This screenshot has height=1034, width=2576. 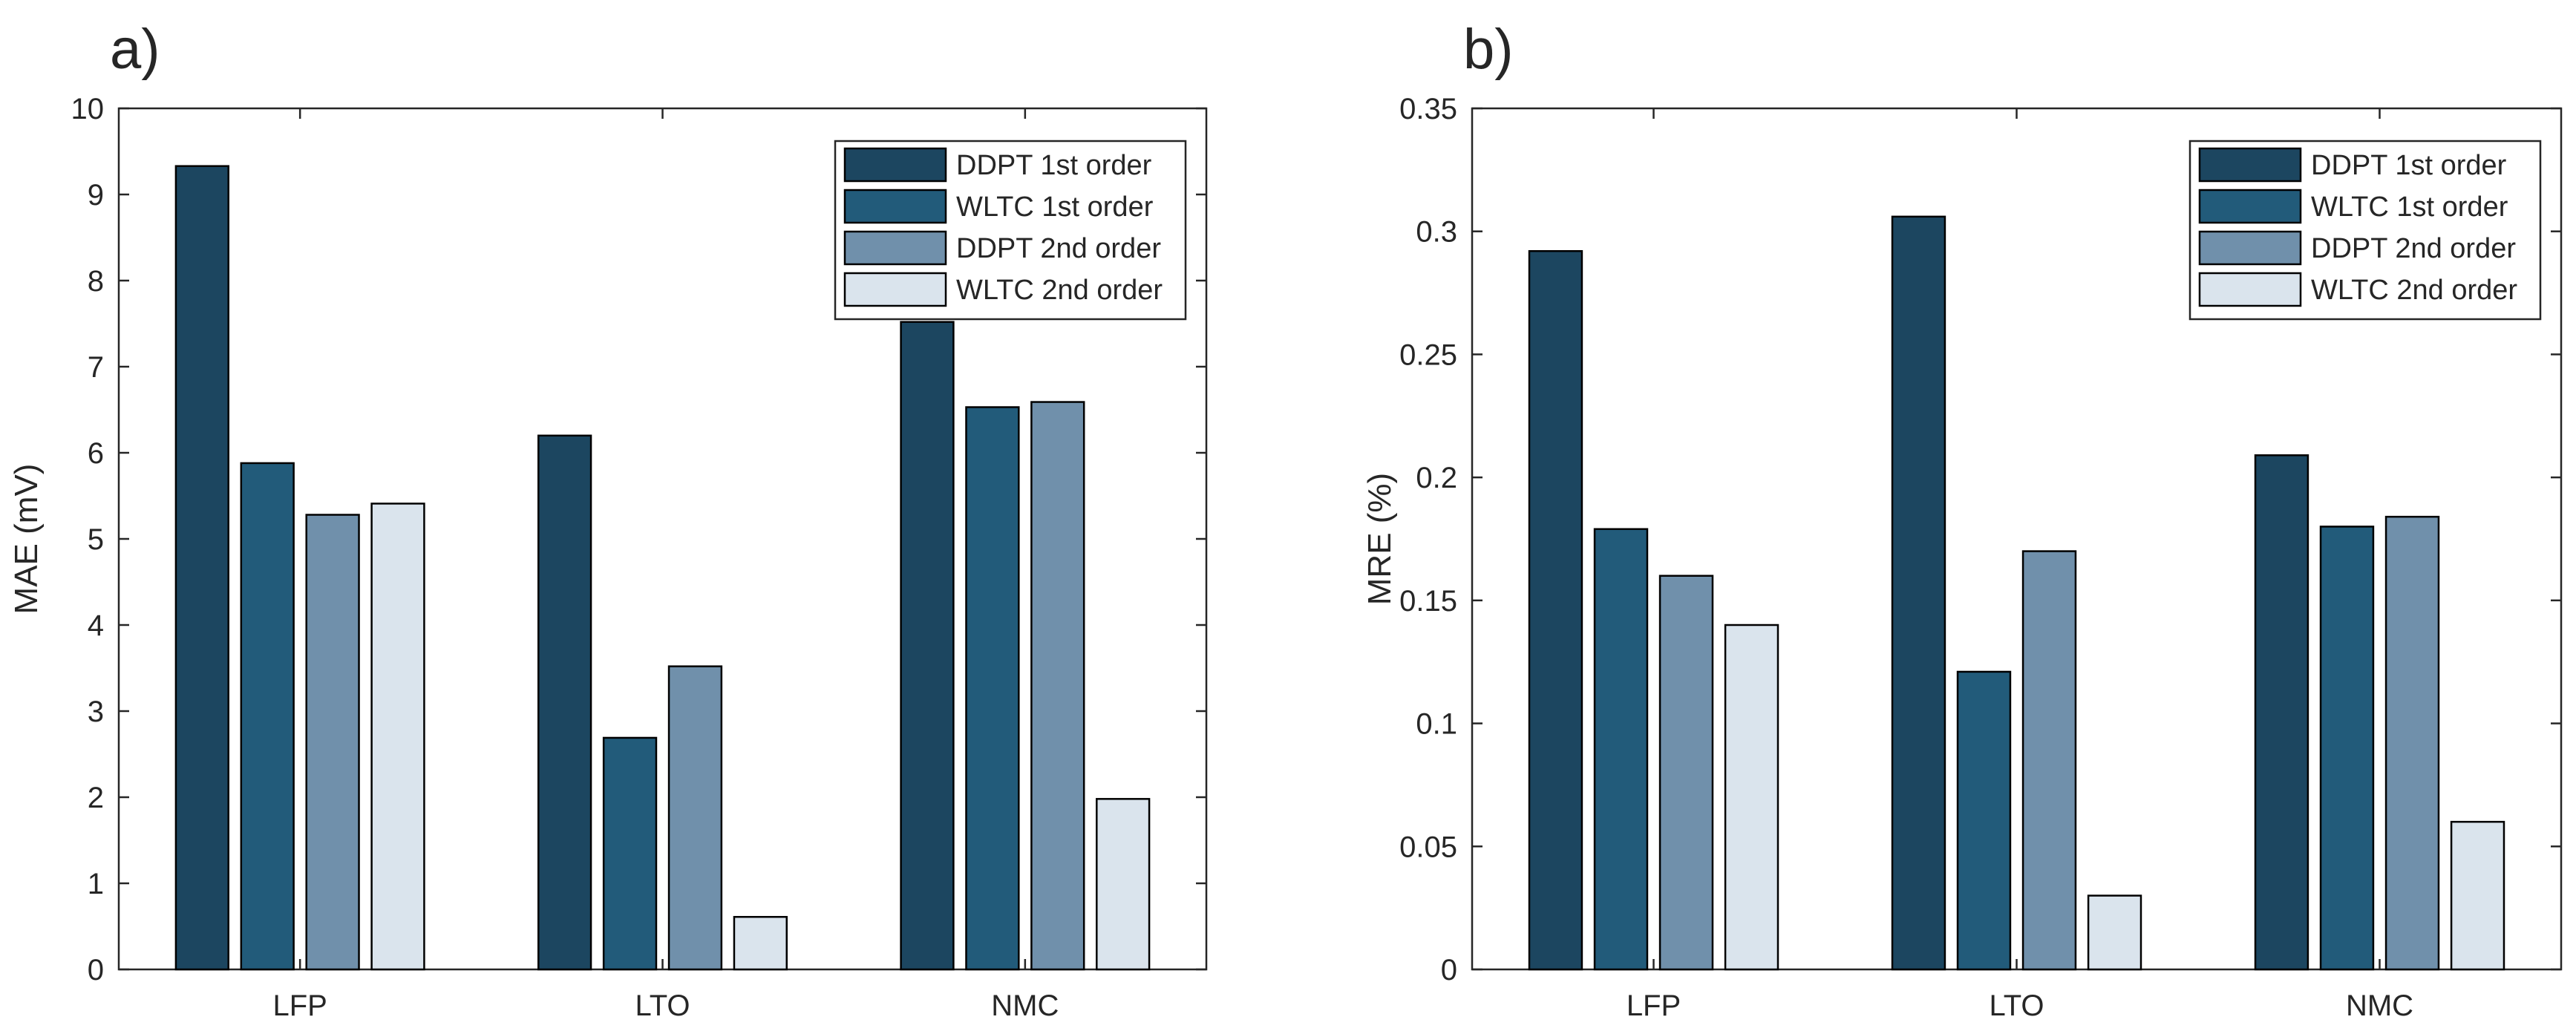 I want to click on y-tick-label: 10, so click(x=88, y=109).